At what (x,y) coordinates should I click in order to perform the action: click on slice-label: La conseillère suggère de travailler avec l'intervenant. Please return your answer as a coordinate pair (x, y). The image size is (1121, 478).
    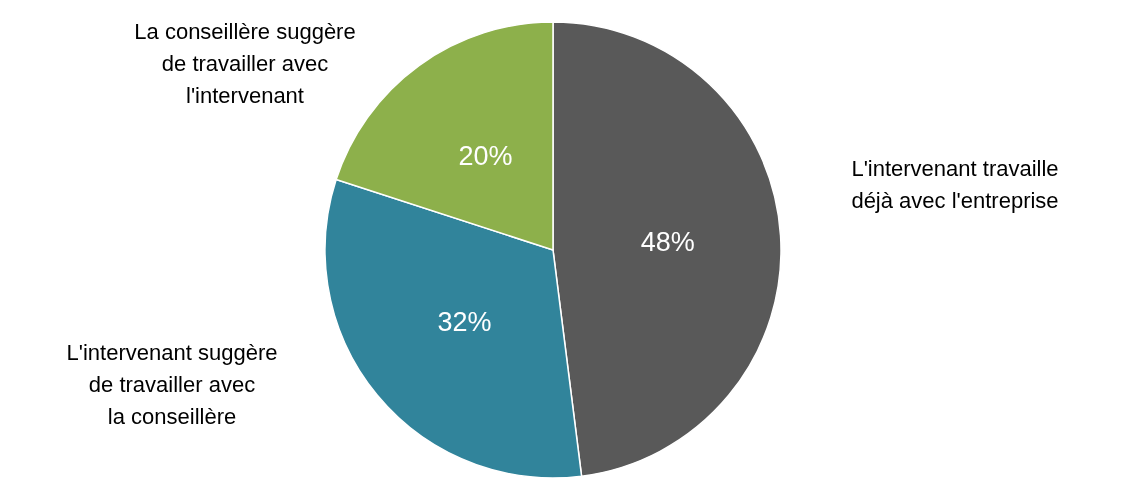
    Looking at the image, I should click on (245, 63).